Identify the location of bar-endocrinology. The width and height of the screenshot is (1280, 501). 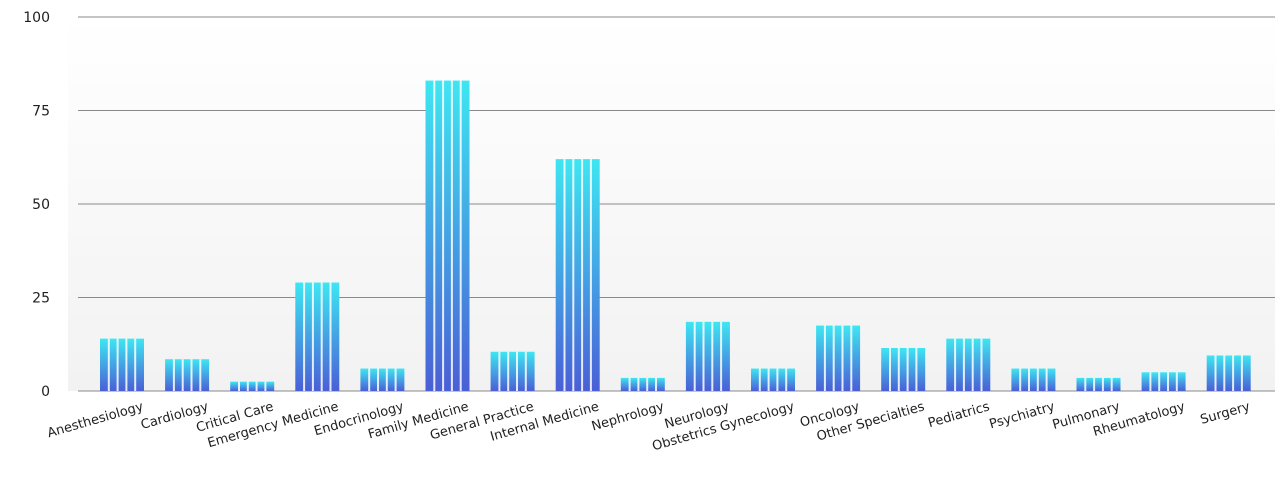
(382, 379).